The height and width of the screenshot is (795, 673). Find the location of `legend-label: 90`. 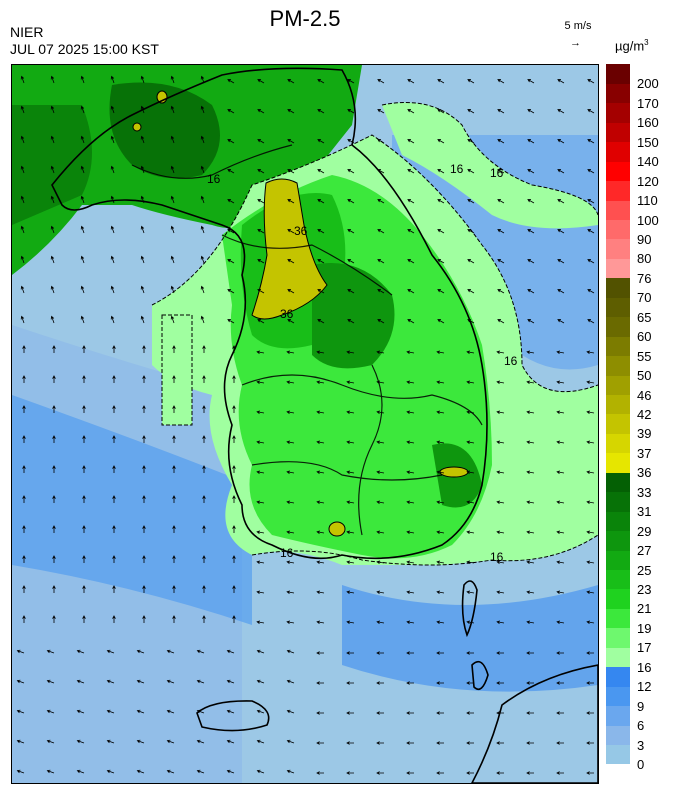

legend-label: 90 is located at coordinates (644, 239).